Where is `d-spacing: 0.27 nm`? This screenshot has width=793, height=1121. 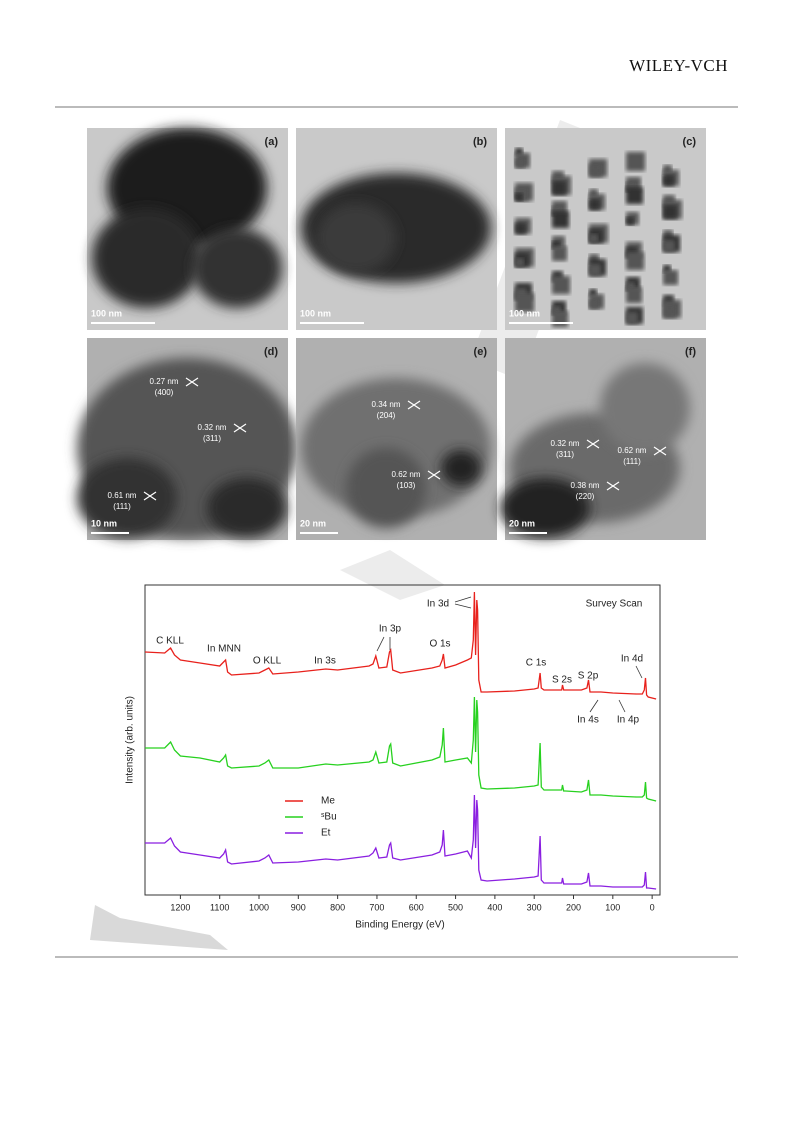
d-spacing: 0.27 nm is located at coordinates (164, 381).